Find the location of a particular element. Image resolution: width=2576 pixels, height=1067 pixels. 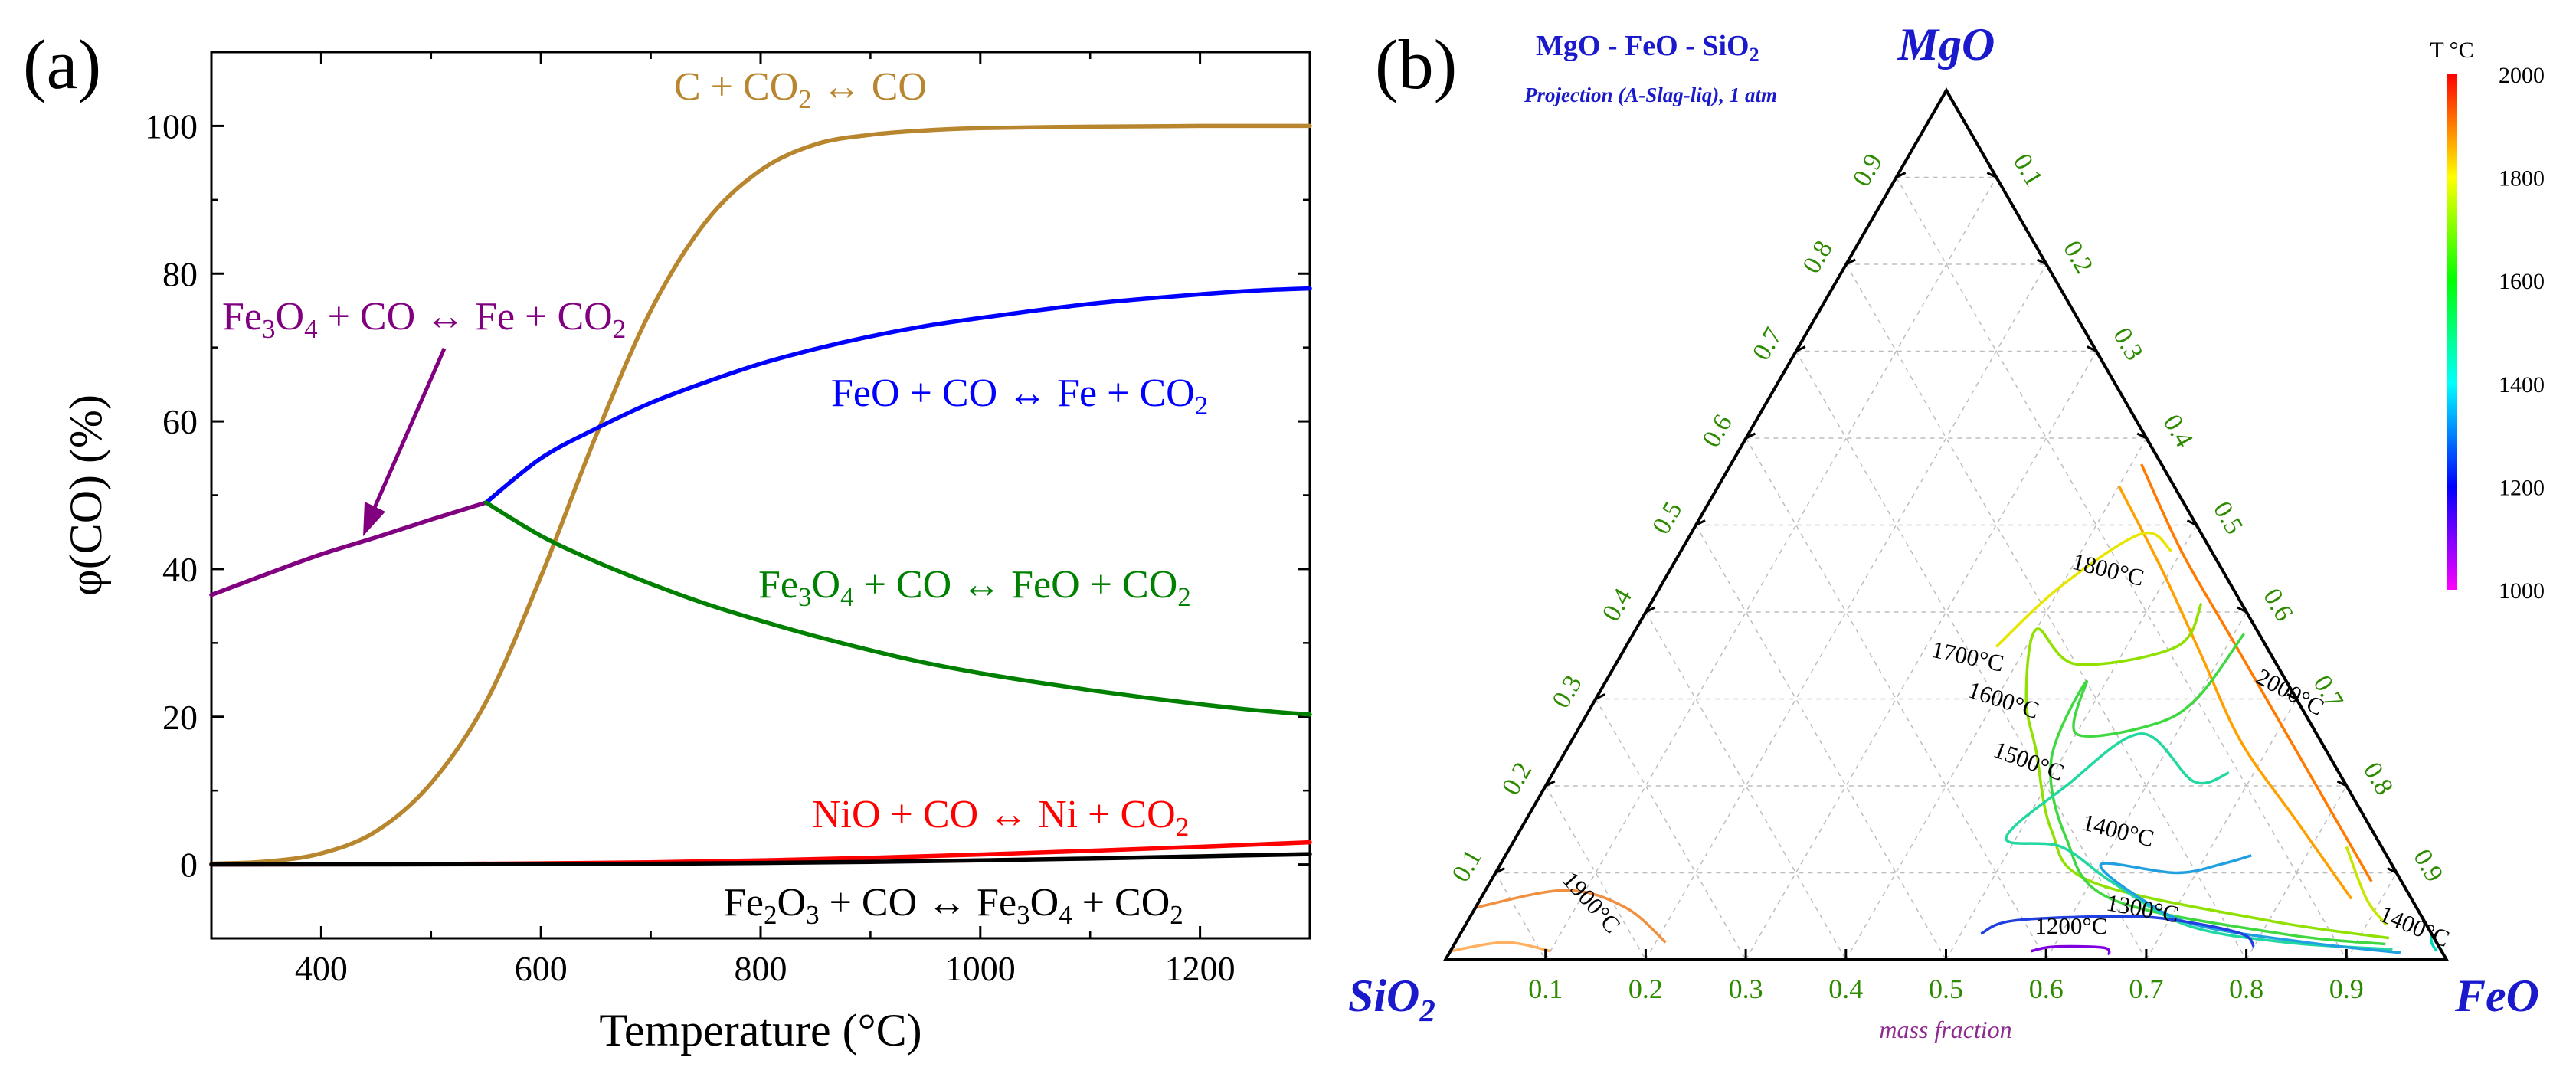

isotherm-label: 1800°C is located at coordinates (2108, 569).